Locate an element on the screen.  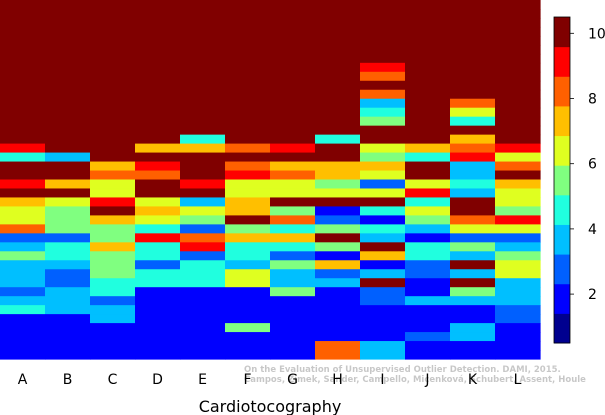
x-tick-label: F is located at coordinates (247, 380).